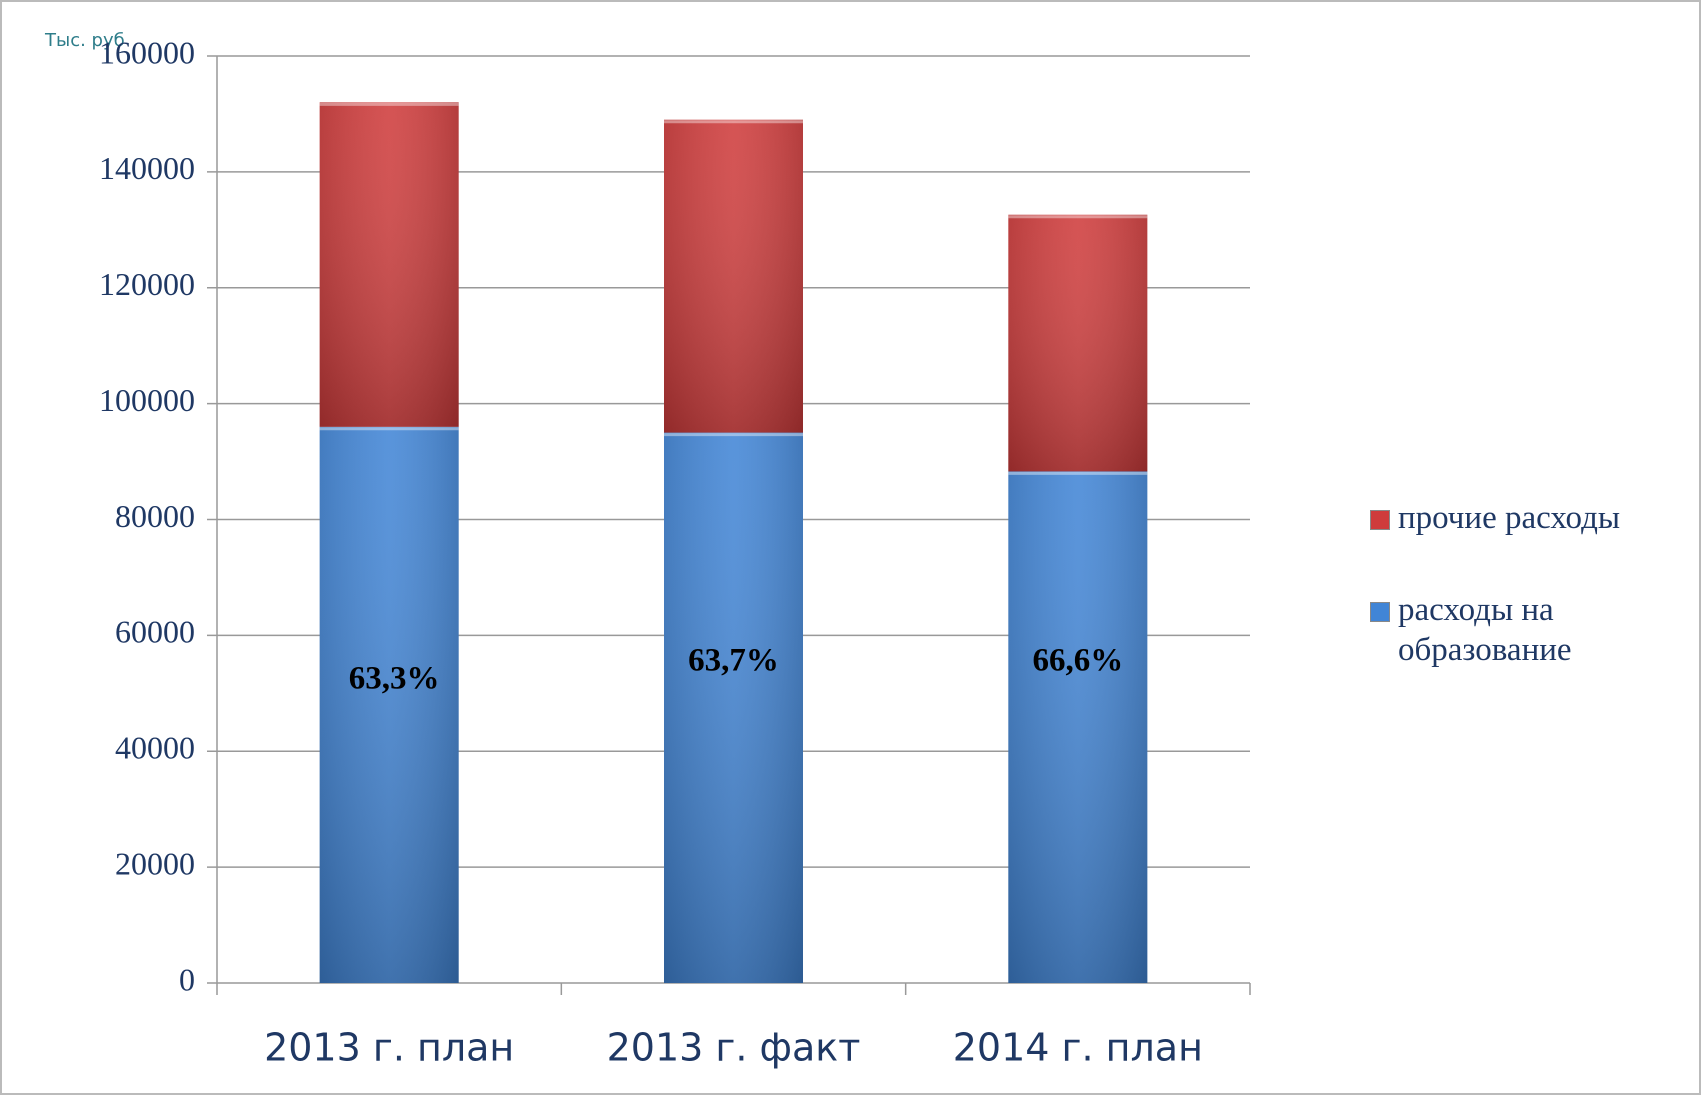 This screenshot has height=1095, width=1701. What do you see at coordinates (155, 863) in the screenshot?
I see `y-tick-label: 20000` at bounding box center [155, 863].